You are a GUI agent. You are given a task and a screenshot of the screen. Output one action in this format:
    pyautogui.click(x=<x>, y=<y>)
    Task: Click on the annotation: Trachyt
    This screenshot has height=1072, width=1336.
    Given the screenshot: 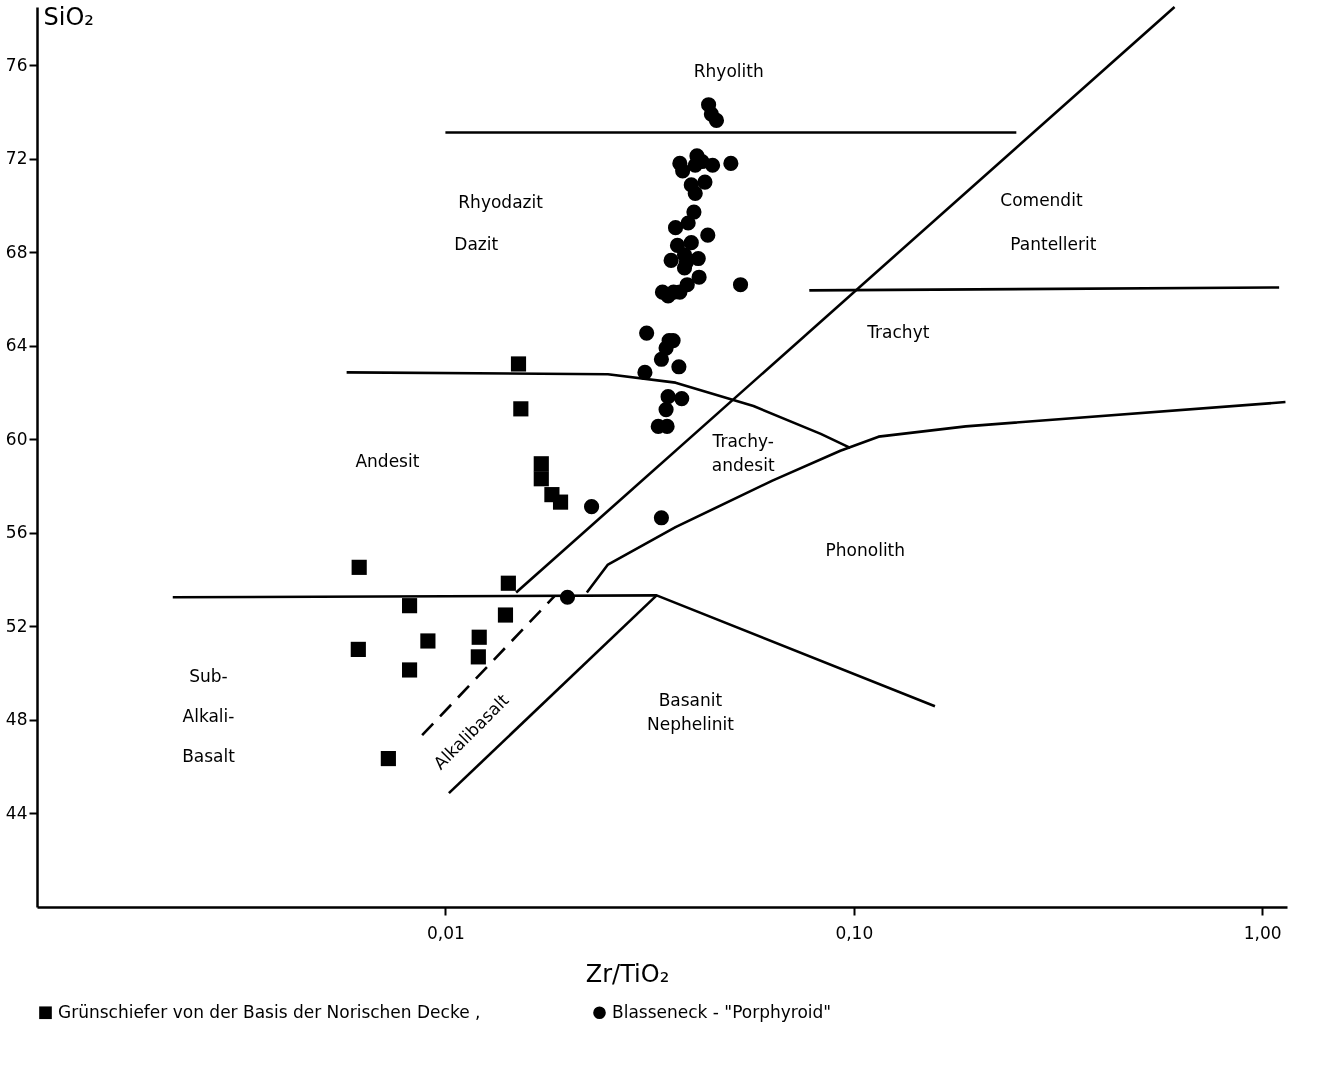 What is the action you would take?
    pyautogui.click(x=898, y=332)
    